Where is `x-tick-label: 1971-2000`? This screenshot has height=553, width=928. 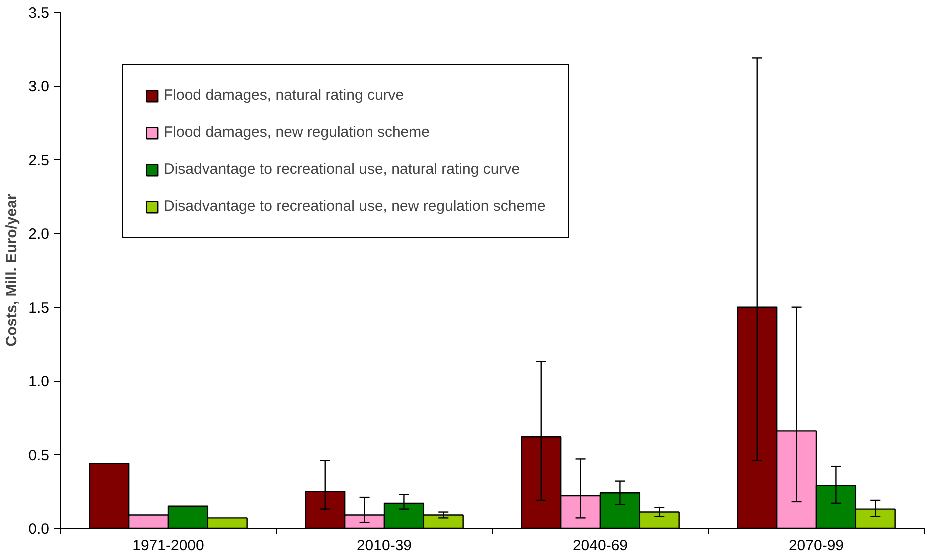
x-tick-label: 1971-2000 is located at coordinates (168, 545).